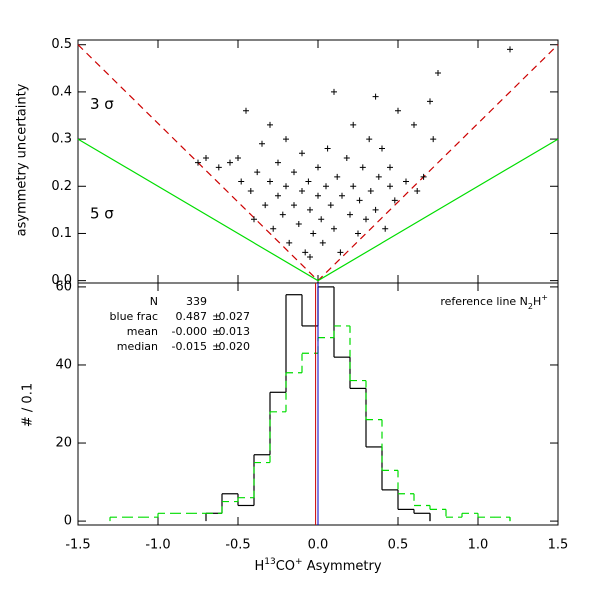  I want to click on reference-note: reference line N2H+, so click(494, 302).